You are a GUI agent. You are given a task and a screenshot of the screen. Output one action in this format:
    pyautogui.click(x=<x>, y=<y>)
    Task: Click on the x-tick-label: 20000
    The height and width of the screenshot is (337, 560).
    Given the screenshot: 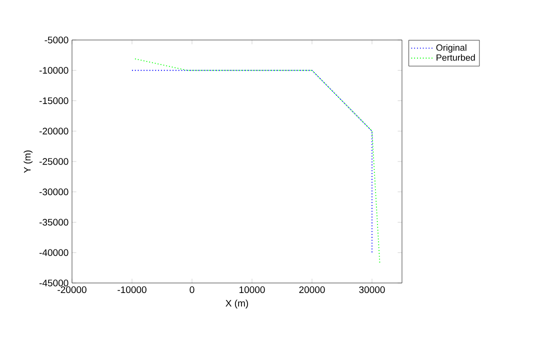 What is the action you would take?
    pyautogui.click(x=312, y=290)
    